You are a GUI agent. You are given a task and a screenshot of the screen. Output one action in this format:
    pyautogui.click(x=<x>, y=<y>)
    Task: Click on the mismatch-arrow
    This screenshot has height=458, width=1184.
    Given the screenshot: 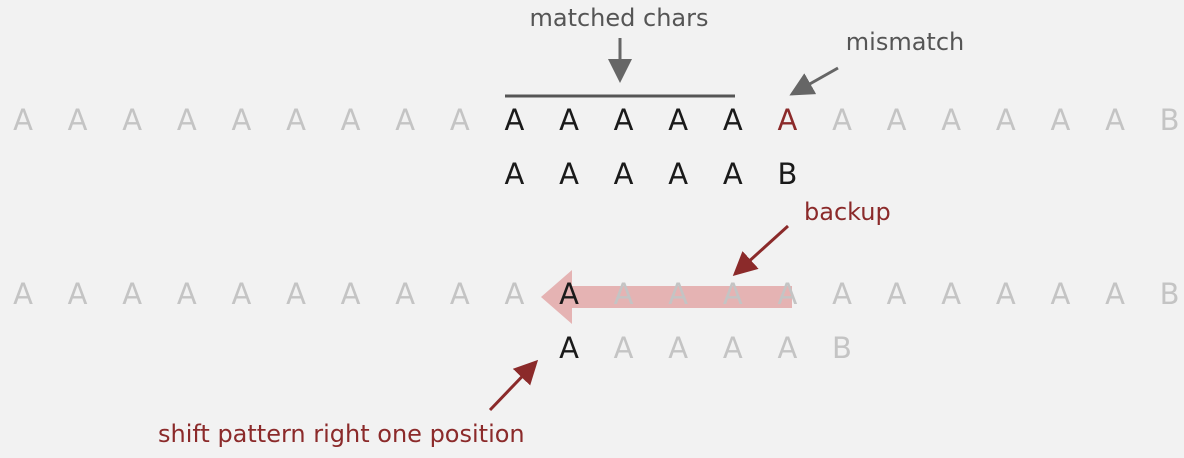 What is the action you would take?
    pyautogui.click(x=814, y=81)
    